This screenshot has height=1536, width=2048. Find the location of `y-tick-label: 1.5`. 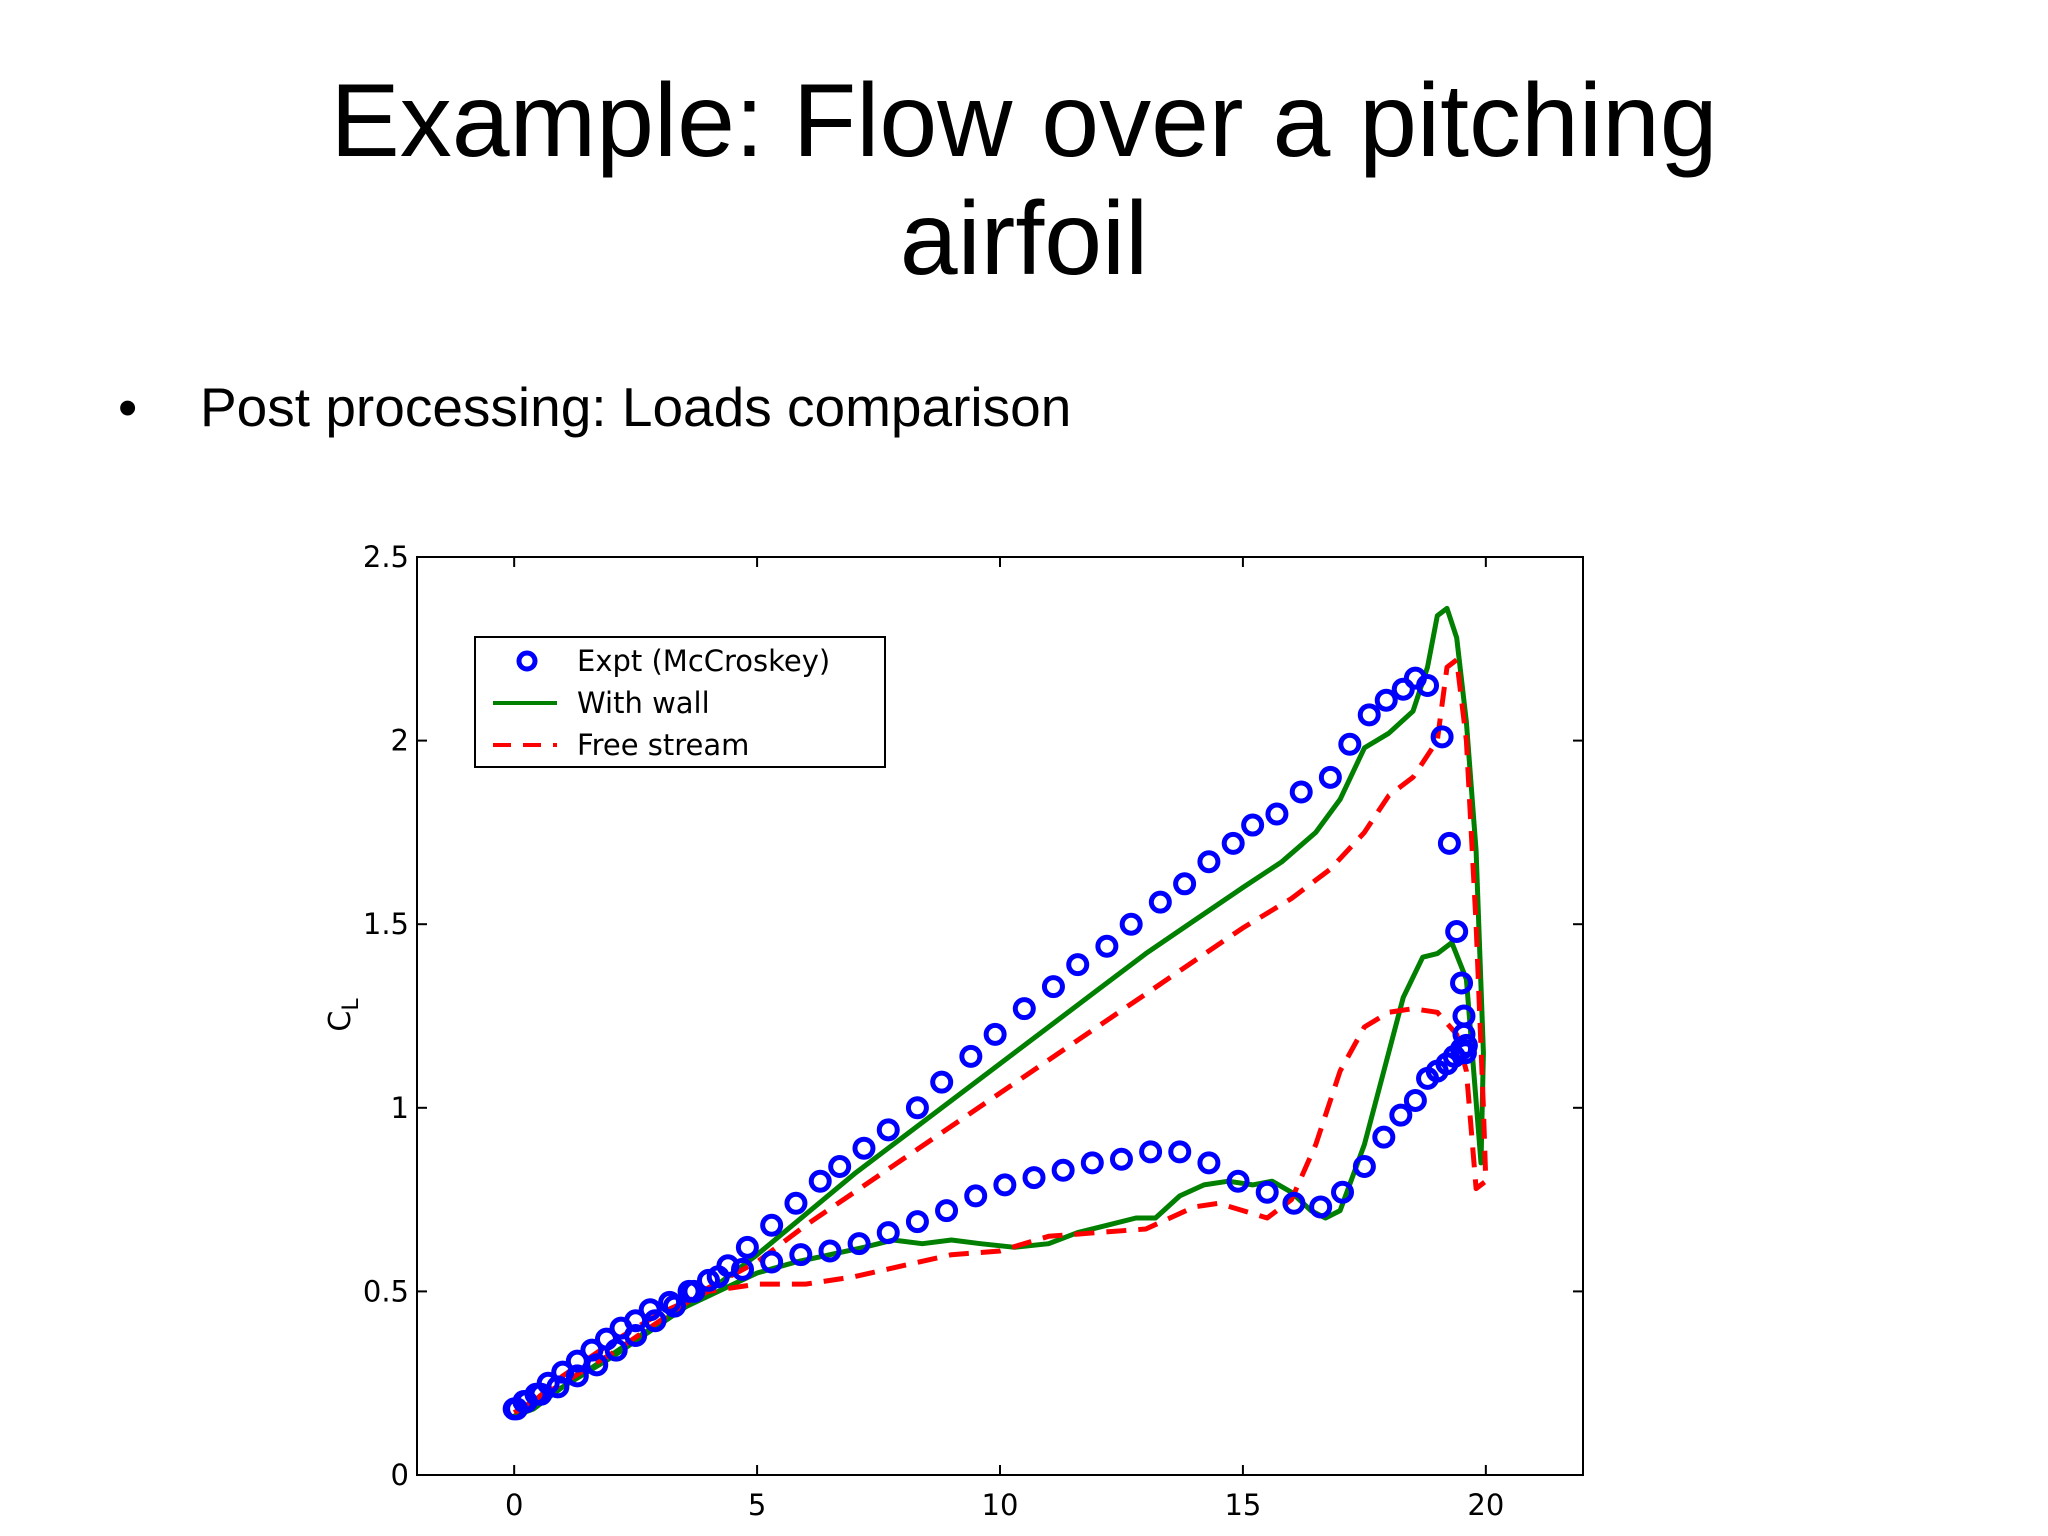

y-tick-label: 1.5 is located at coordinates (386, 924).